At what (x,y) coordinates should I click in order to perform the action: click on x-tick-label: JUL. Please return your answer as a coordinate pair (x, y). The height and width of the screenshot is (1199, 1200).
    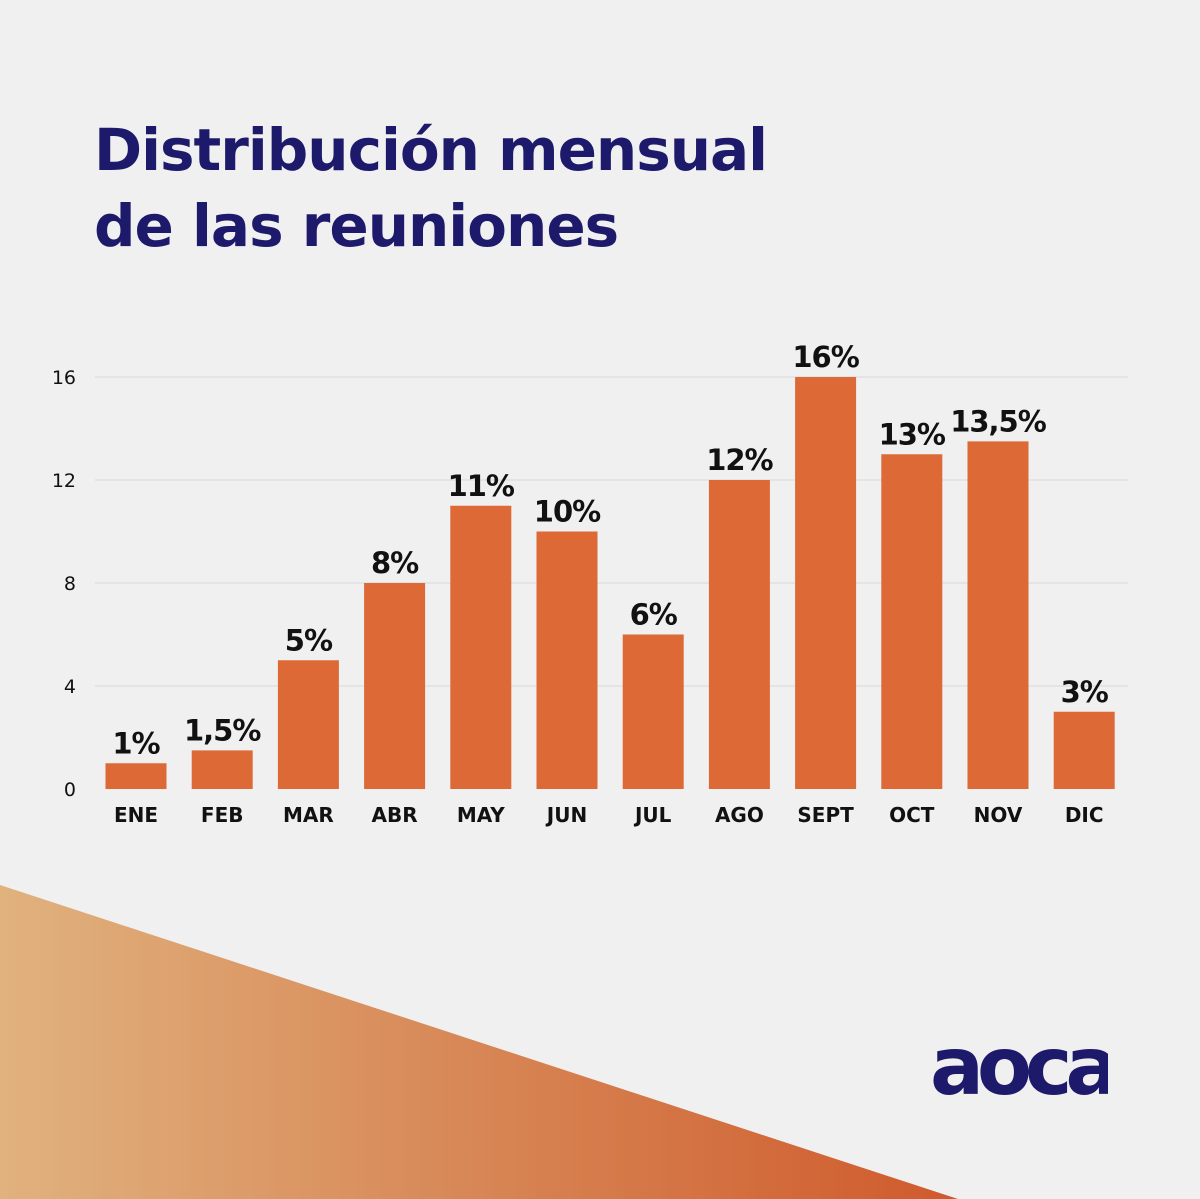
    Looking at the image, I should click on (652, 815).